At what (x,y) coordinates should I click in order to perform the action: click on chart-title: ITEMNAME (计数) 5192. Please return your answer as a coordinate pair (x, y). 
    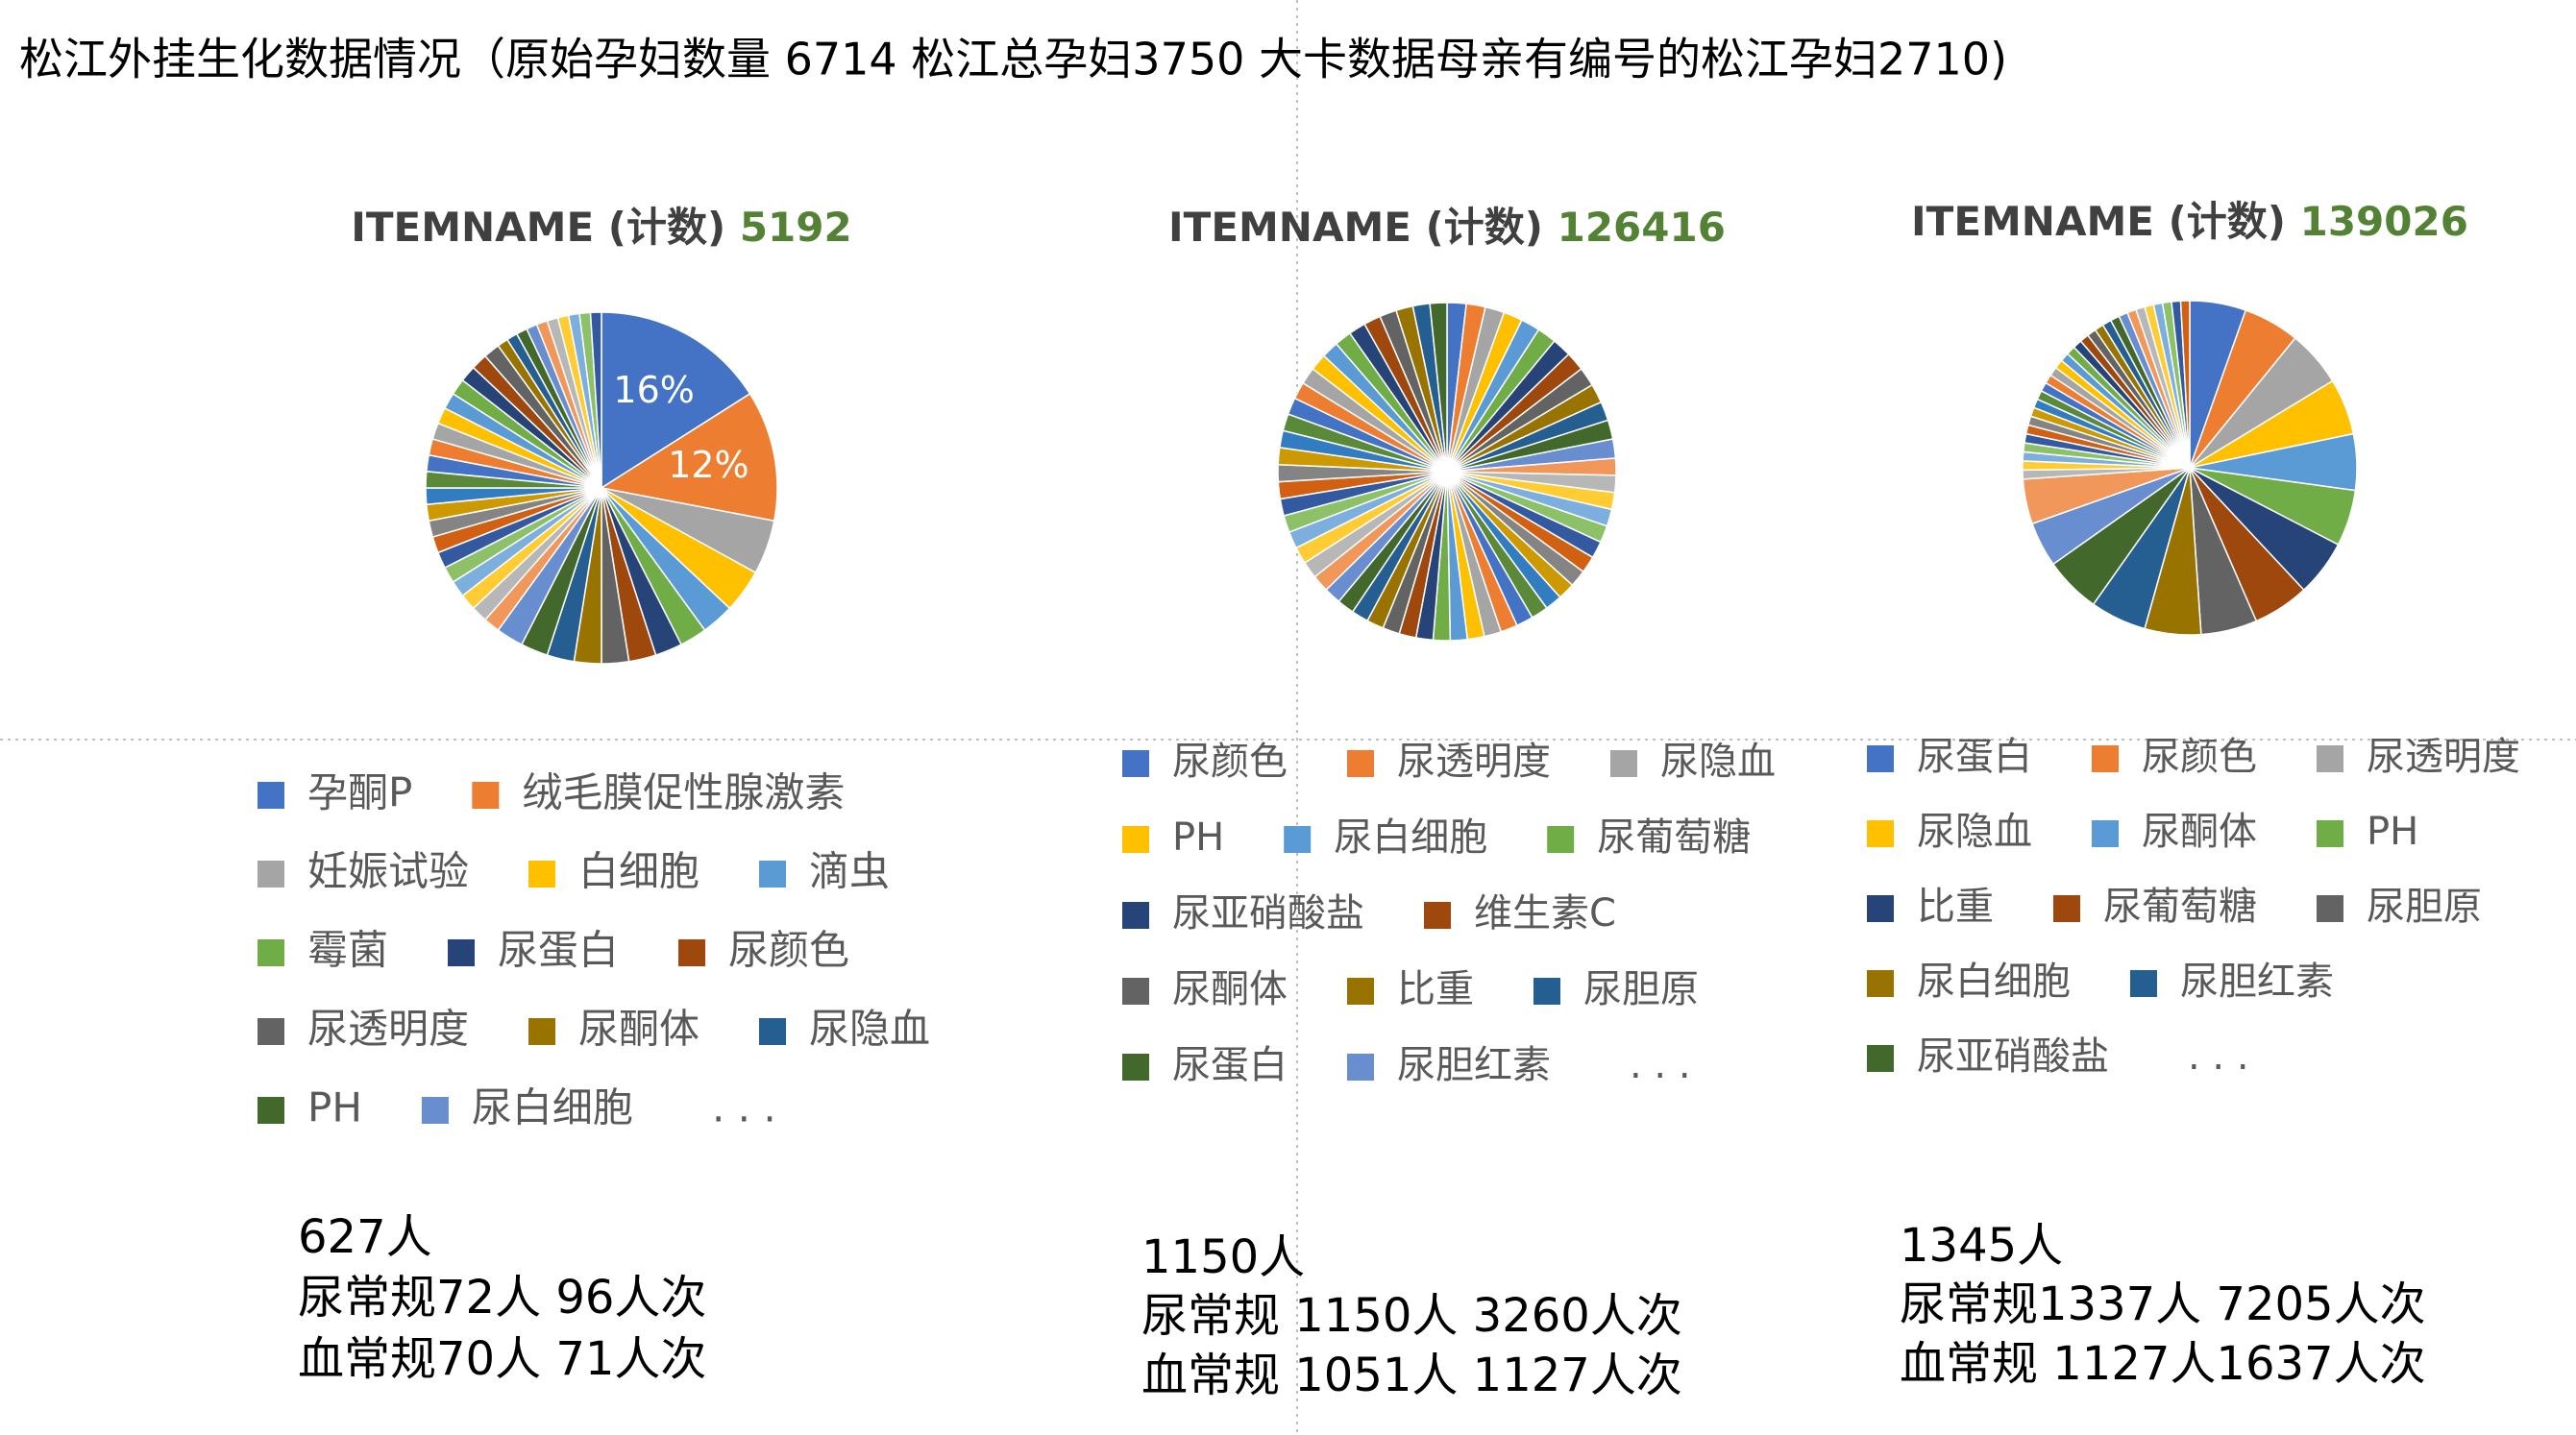
    Looking at the image, I should click on (601, 227).